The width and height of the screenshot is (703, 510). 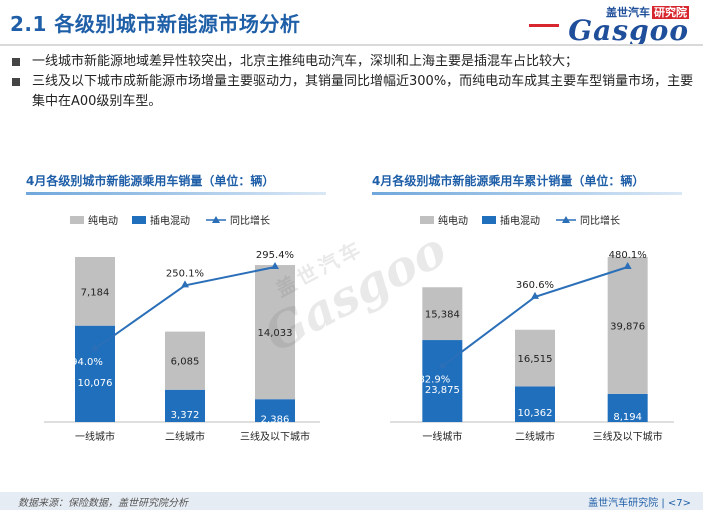 I want to click on data-label-phev: 10,362, so click(x=535, y=413).